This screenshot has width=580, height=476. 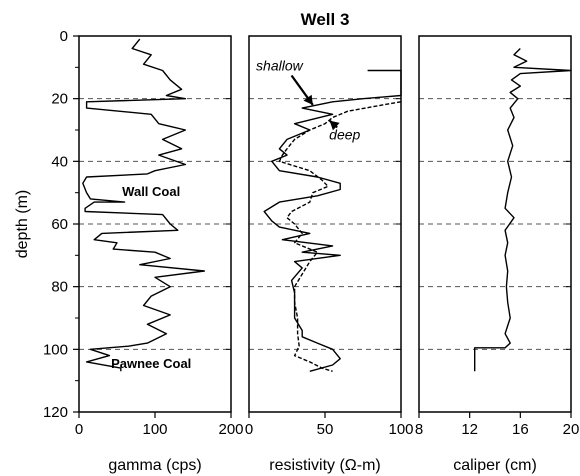 What do you see at coordinates (495, 465) in the screenshot?
I see `x-axis-label: caliper (cm)` at bounding box center [495, 465].